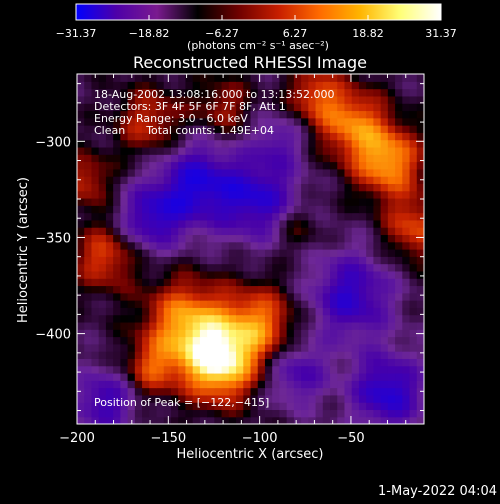  What do you see at coordinates (214, 94) in the screenshot?
I see `annotation-time-range: 18-Aug-2002 13:08:16.000 to 13:13:52.000` at bounding box center [214, 94].